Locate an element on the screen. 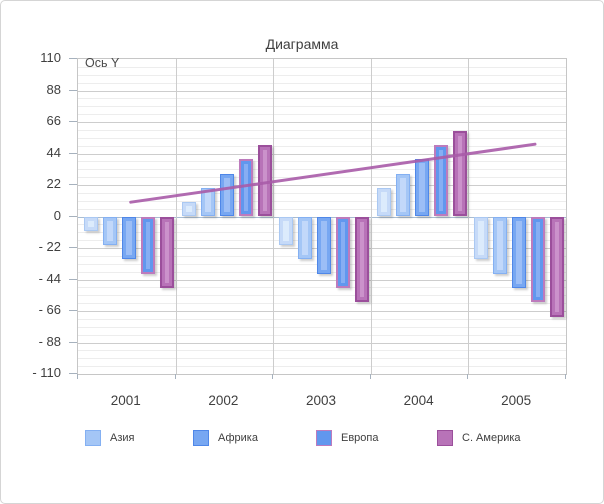 Image resolution: width=604 pixels, height=504 pixels. bar-Европа-2003 is located at coordinates (343, 252).